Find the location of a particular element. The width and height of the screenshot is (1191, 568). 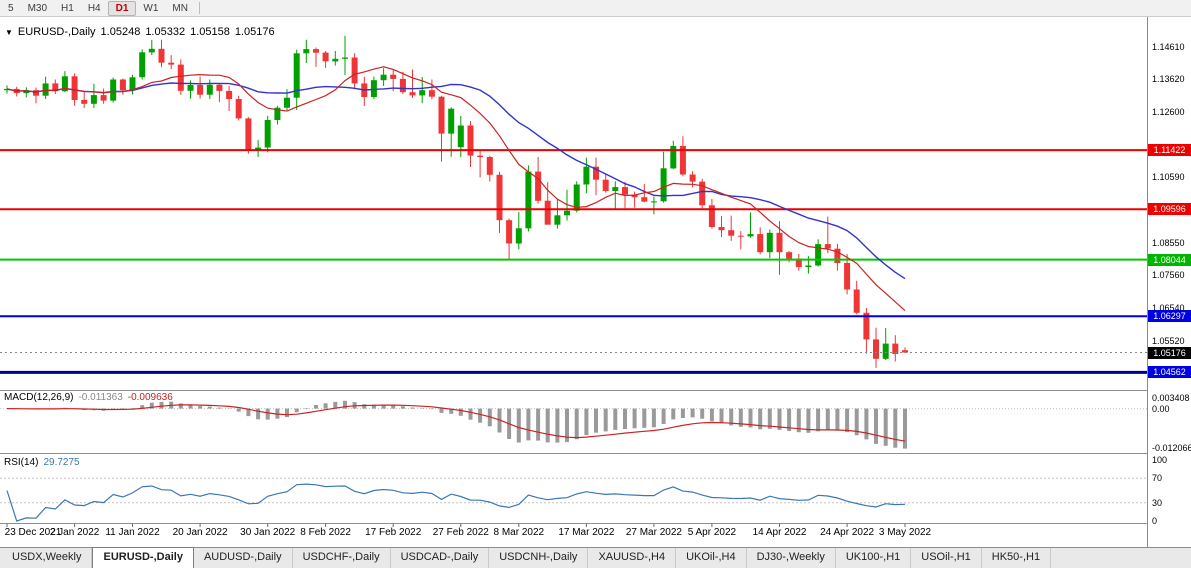

time-axis-label: 5 Apr 2022 is located at coordinates (712, 532).